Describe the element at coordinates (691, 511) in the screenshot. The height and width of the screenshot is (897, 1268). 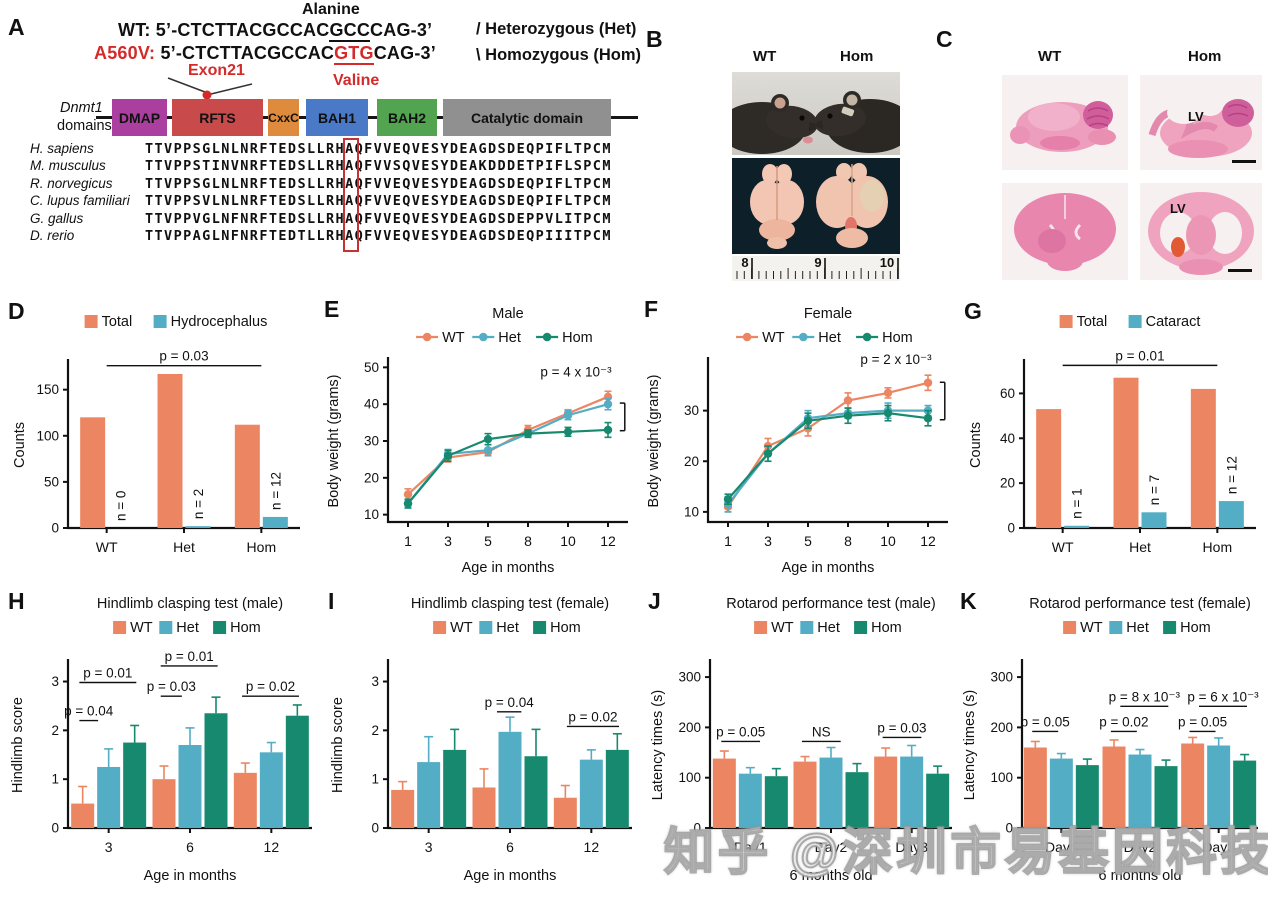
I see `y-tick-label: 10` at that location.